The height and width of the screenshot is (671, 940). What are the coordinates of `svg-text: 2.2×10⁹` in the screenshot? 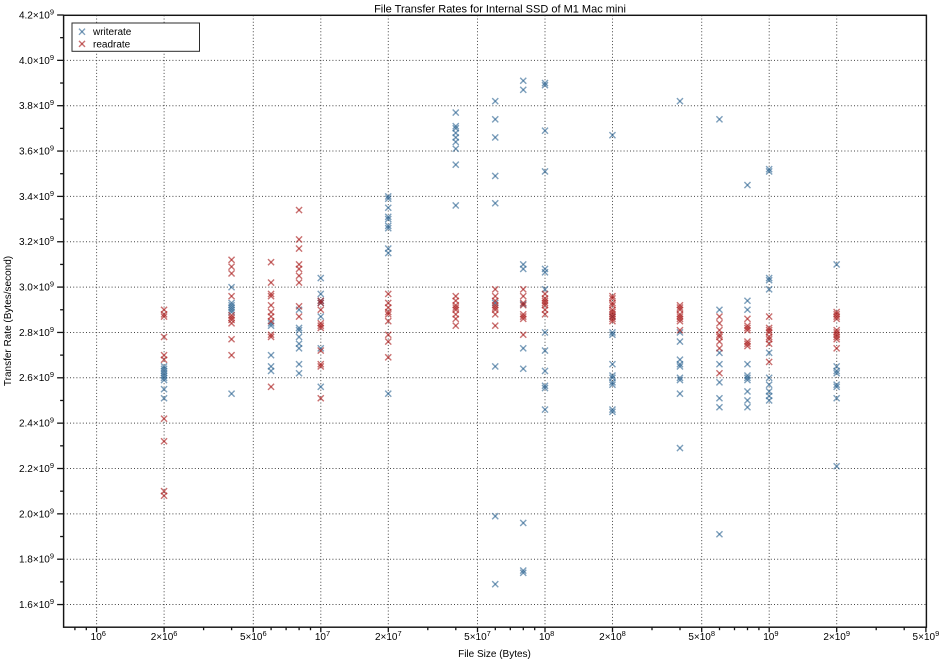 It's located at (36, 468).